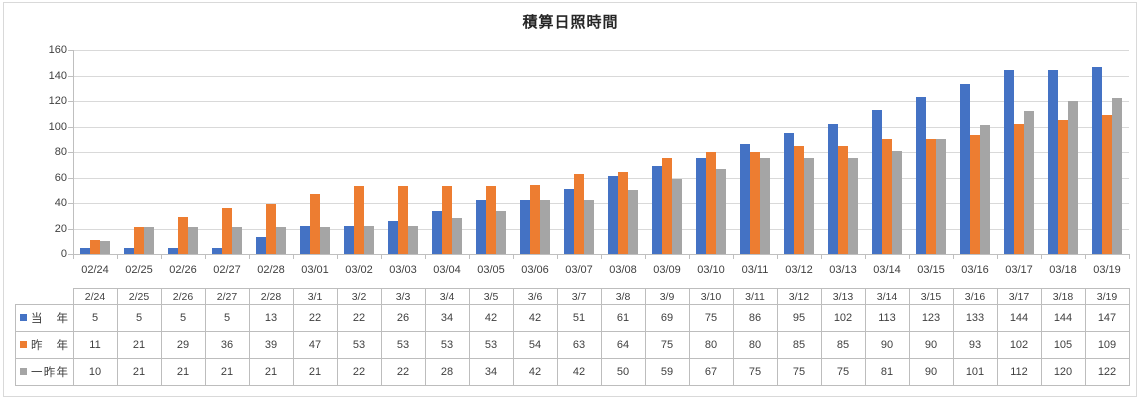 The width and height of the screenshot is (1141, 400). What do you see at coordinates (1107, 317) in the screenshot?
I see `table-cell: 147` at bounding box center [1107, 317].